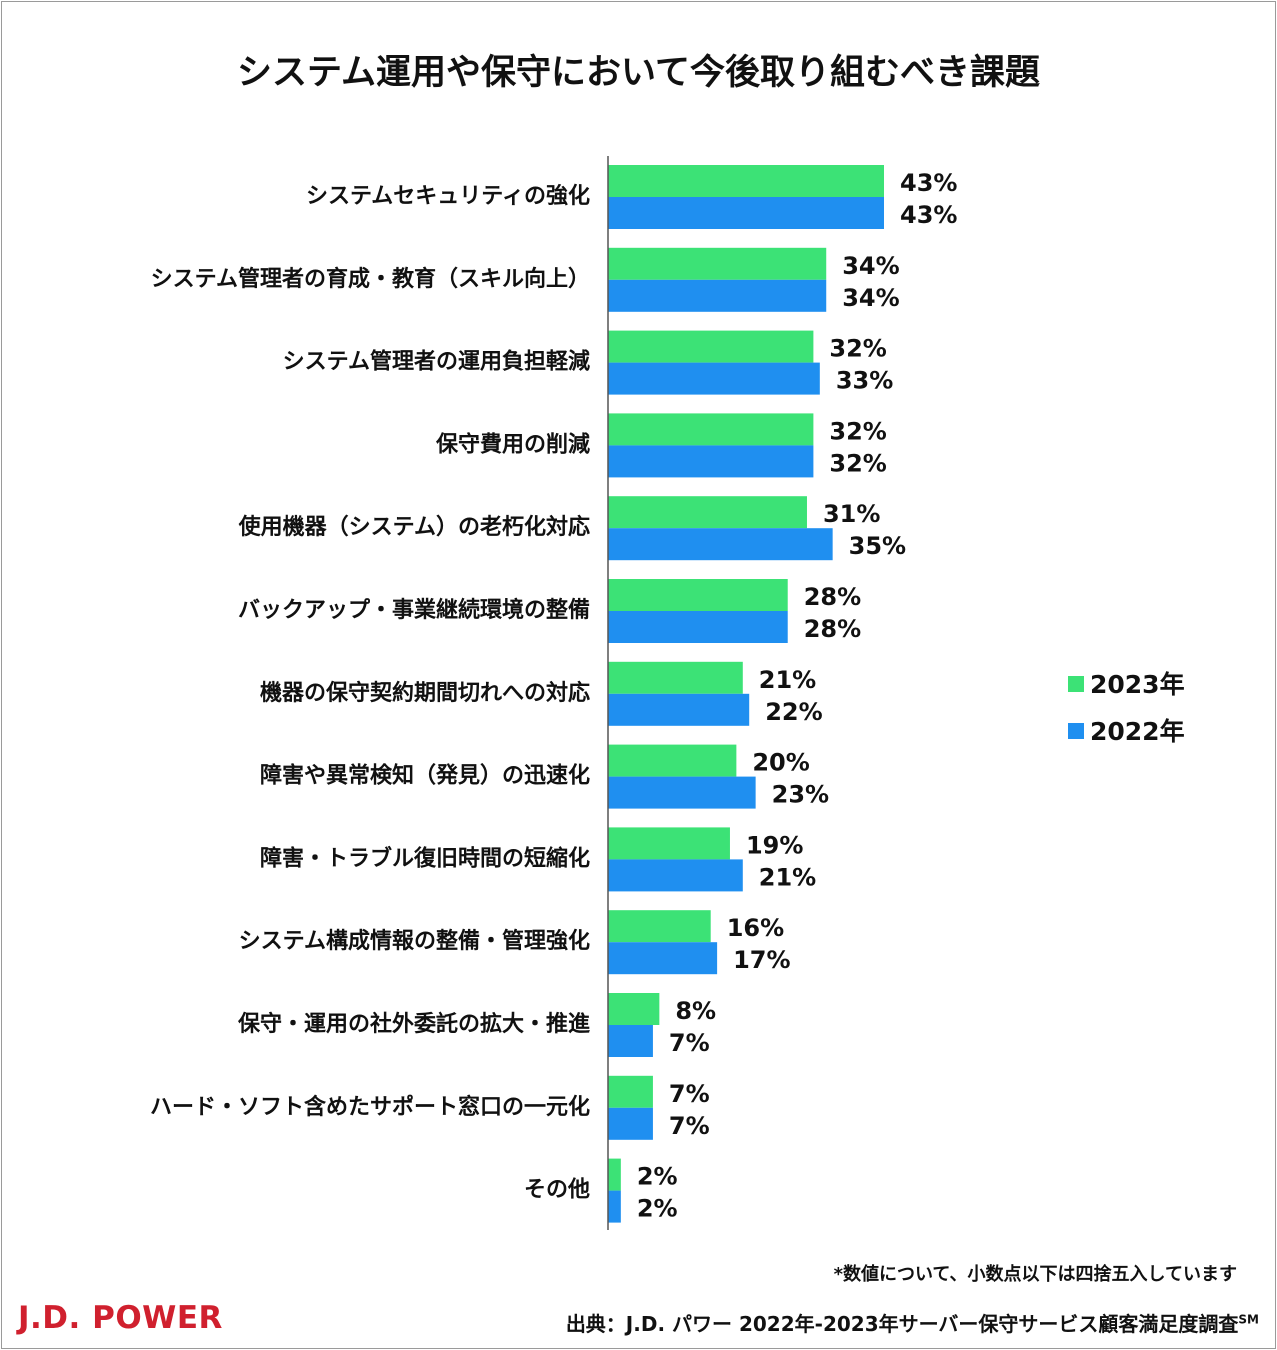 The width and height of the screenshot is (1277, 1350). Describe the element at coordinates (436, 362) in the screenshot. I see `category-label: システム管理者の運用負担軽減` at that location.